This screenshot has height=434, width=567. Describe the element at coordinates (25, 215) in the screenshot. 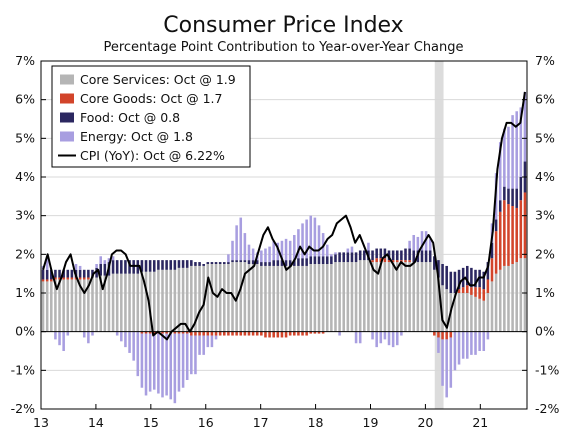

I see `y-tick-label-left: 3%` at that location.